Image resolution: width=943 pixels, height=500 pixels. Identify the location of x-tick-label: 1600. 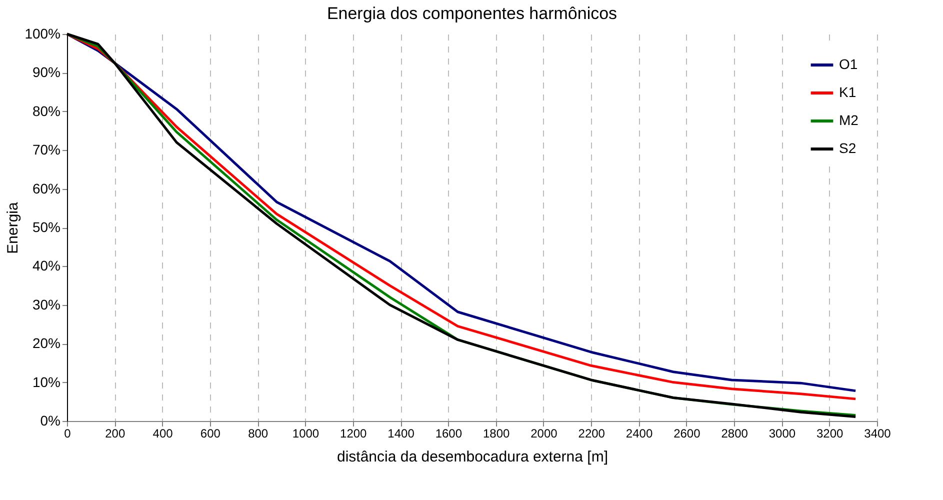
(448, 433).